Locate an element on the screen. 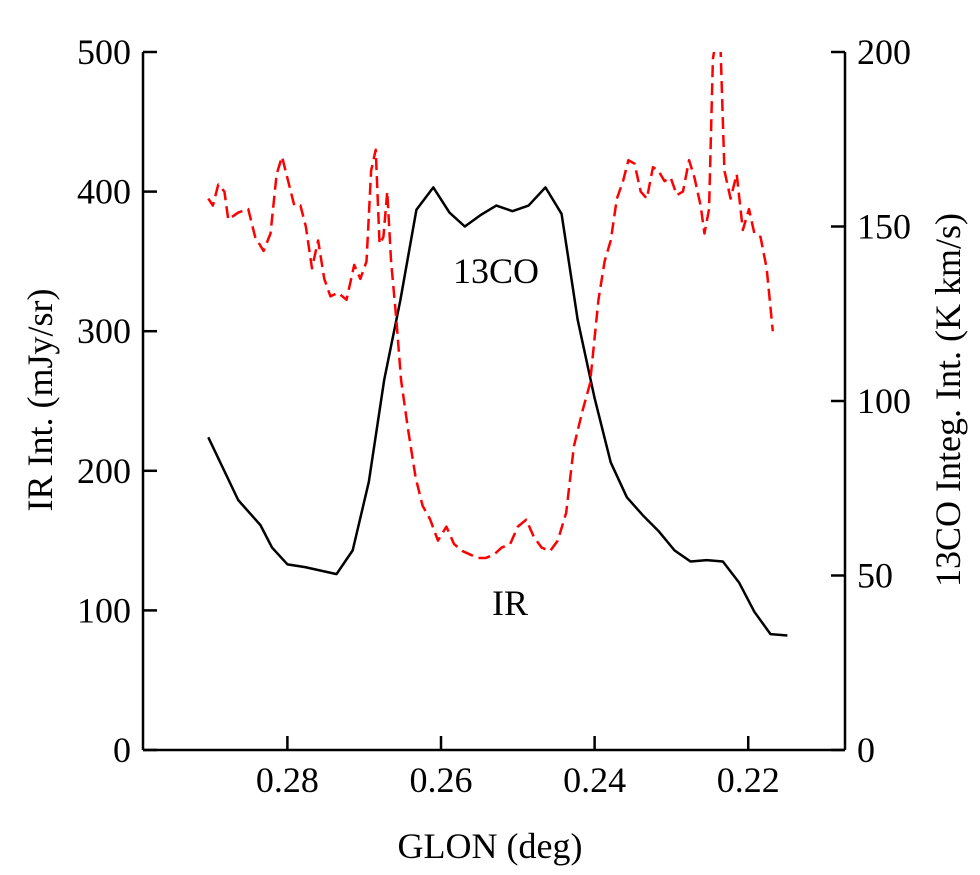 The width and height of the screenshot is (980, 875). x-tick-label: 0.28 is located at coordinates (287, 780).